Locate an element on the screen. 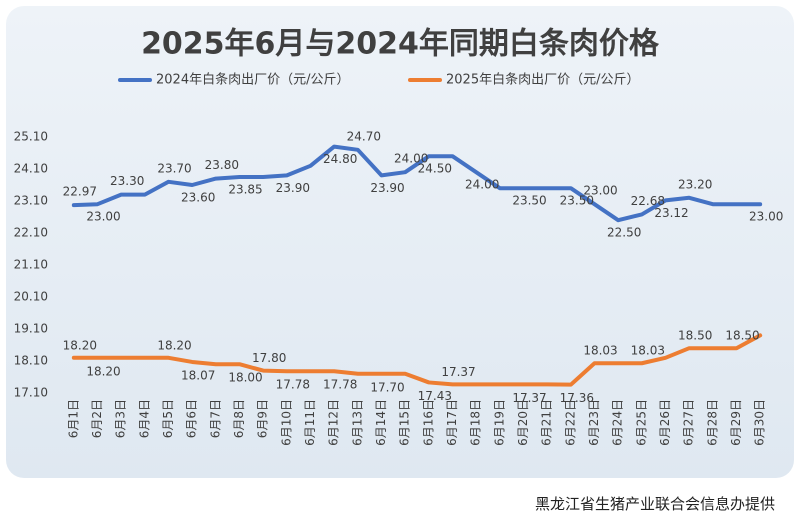 The image size is (800, 522). x-tick-label: 6月5日 is located at coordinates (168, 418).